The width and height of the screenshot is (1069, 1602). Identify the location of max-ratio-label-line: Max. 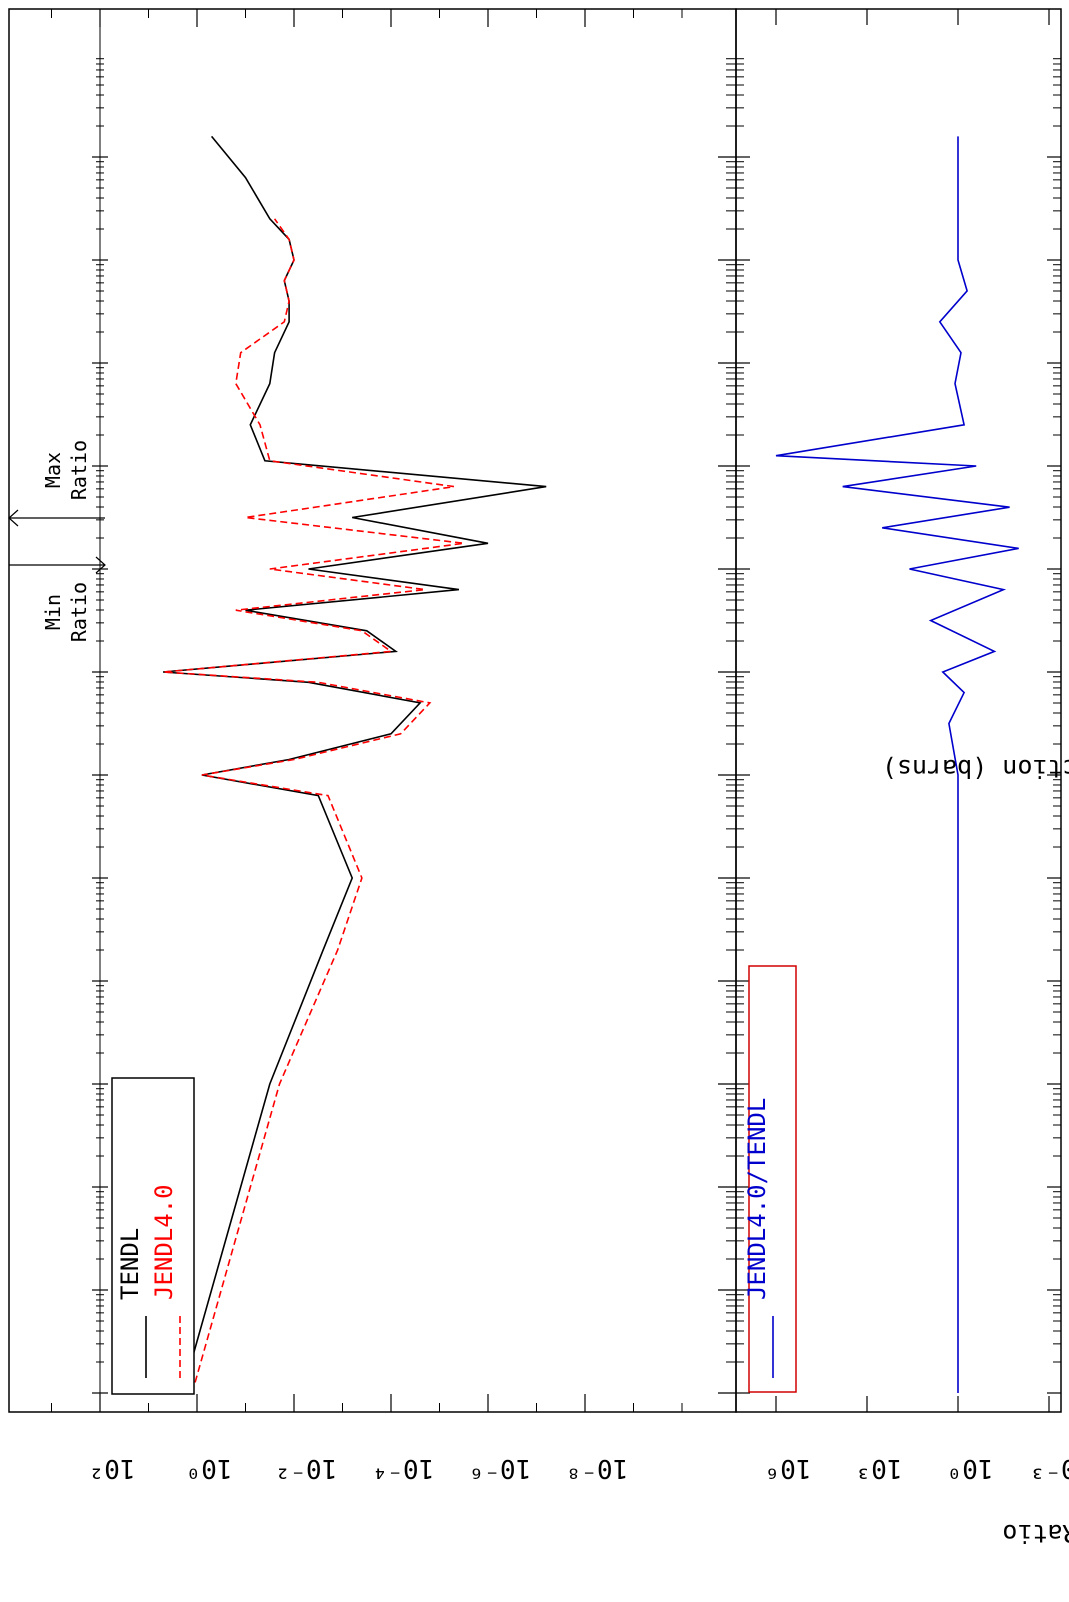
(53, 470).